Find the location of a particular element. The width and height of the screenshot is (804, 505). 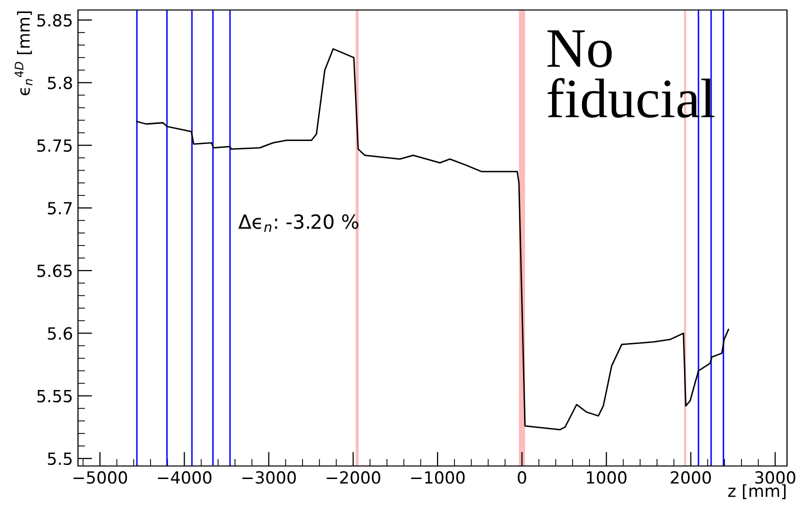

y-tick-label: 5.6 is located at coordinates (60, 333).